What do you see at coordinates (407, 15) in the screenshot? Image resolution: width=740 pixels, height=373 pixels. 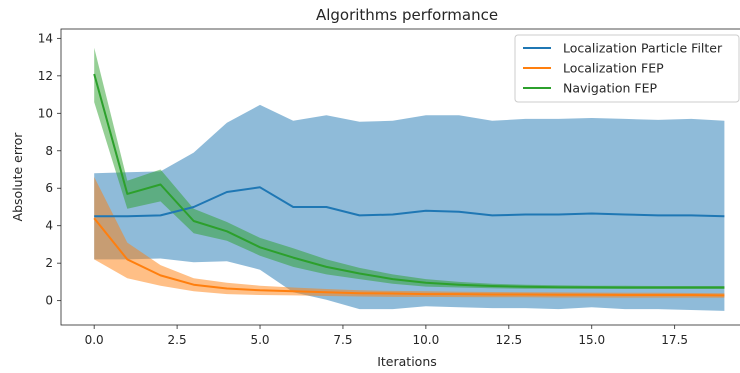 I see `chart-title: Algorithms performance` at bounding box center [407, 15].